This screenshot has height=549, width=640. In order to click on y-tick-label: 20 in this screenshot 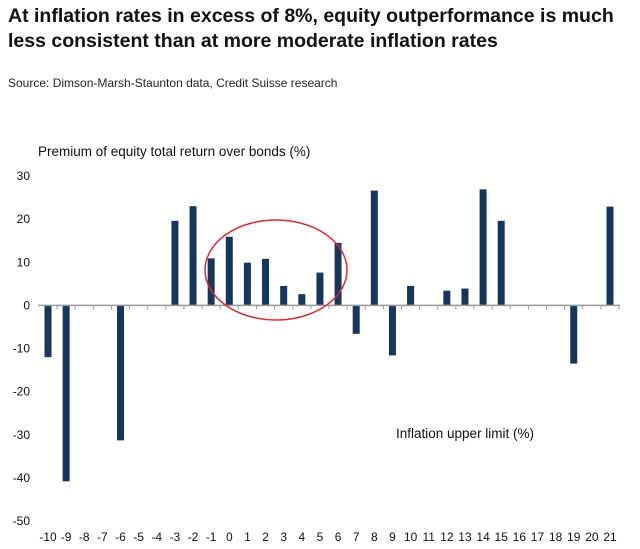, I will do `click(24, 219)`.